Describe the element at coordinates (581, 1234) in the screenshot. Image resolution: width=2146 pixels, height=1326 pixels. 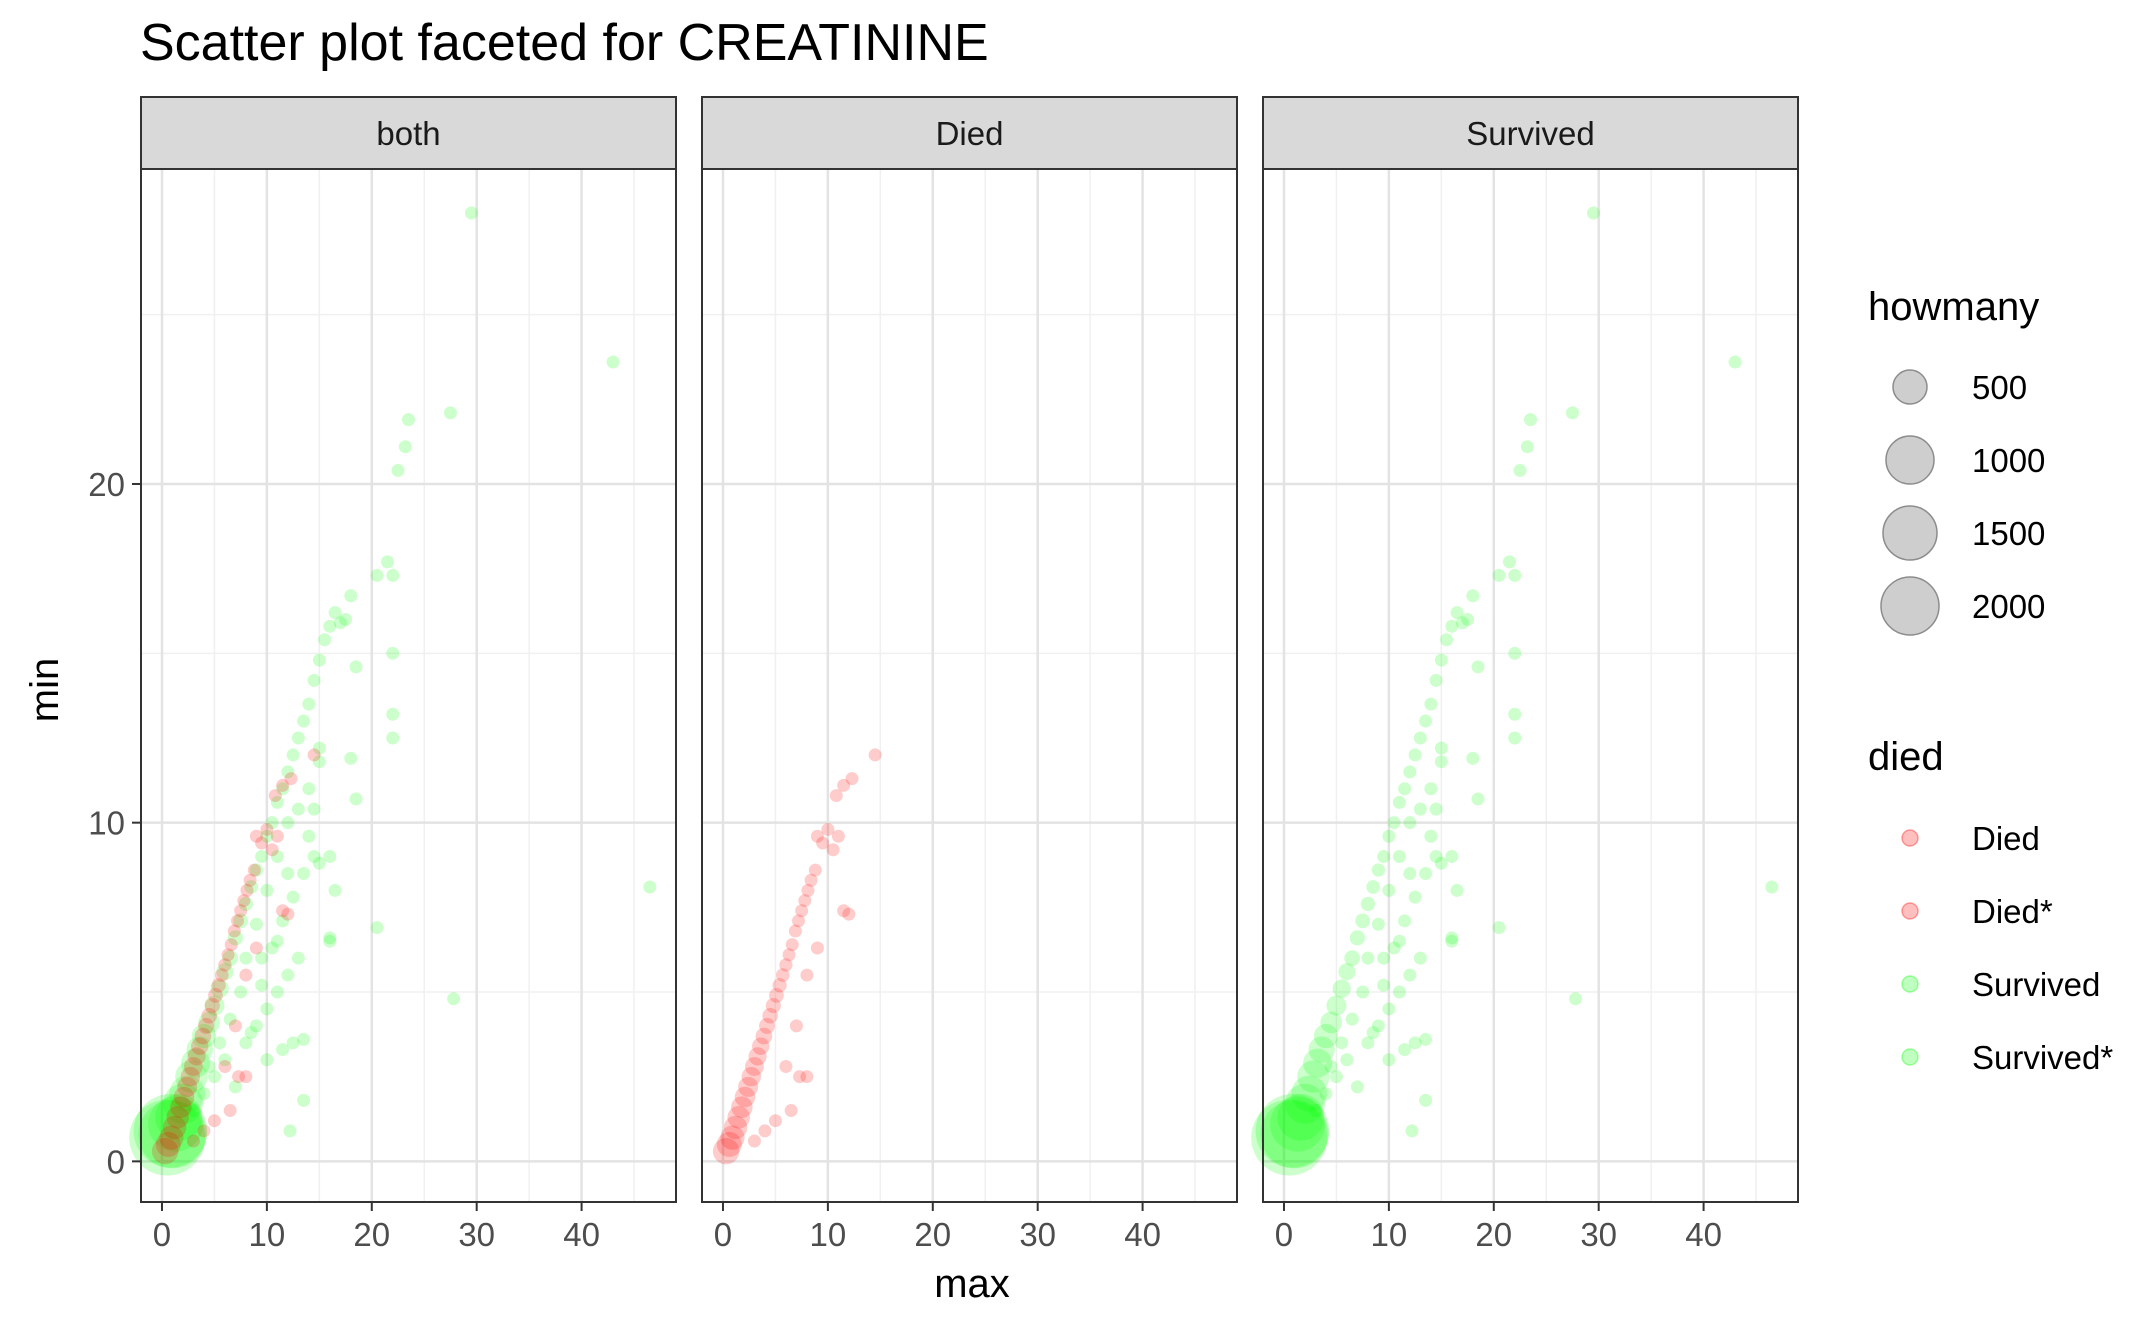
I see `x-tick-label: 40` at that location.